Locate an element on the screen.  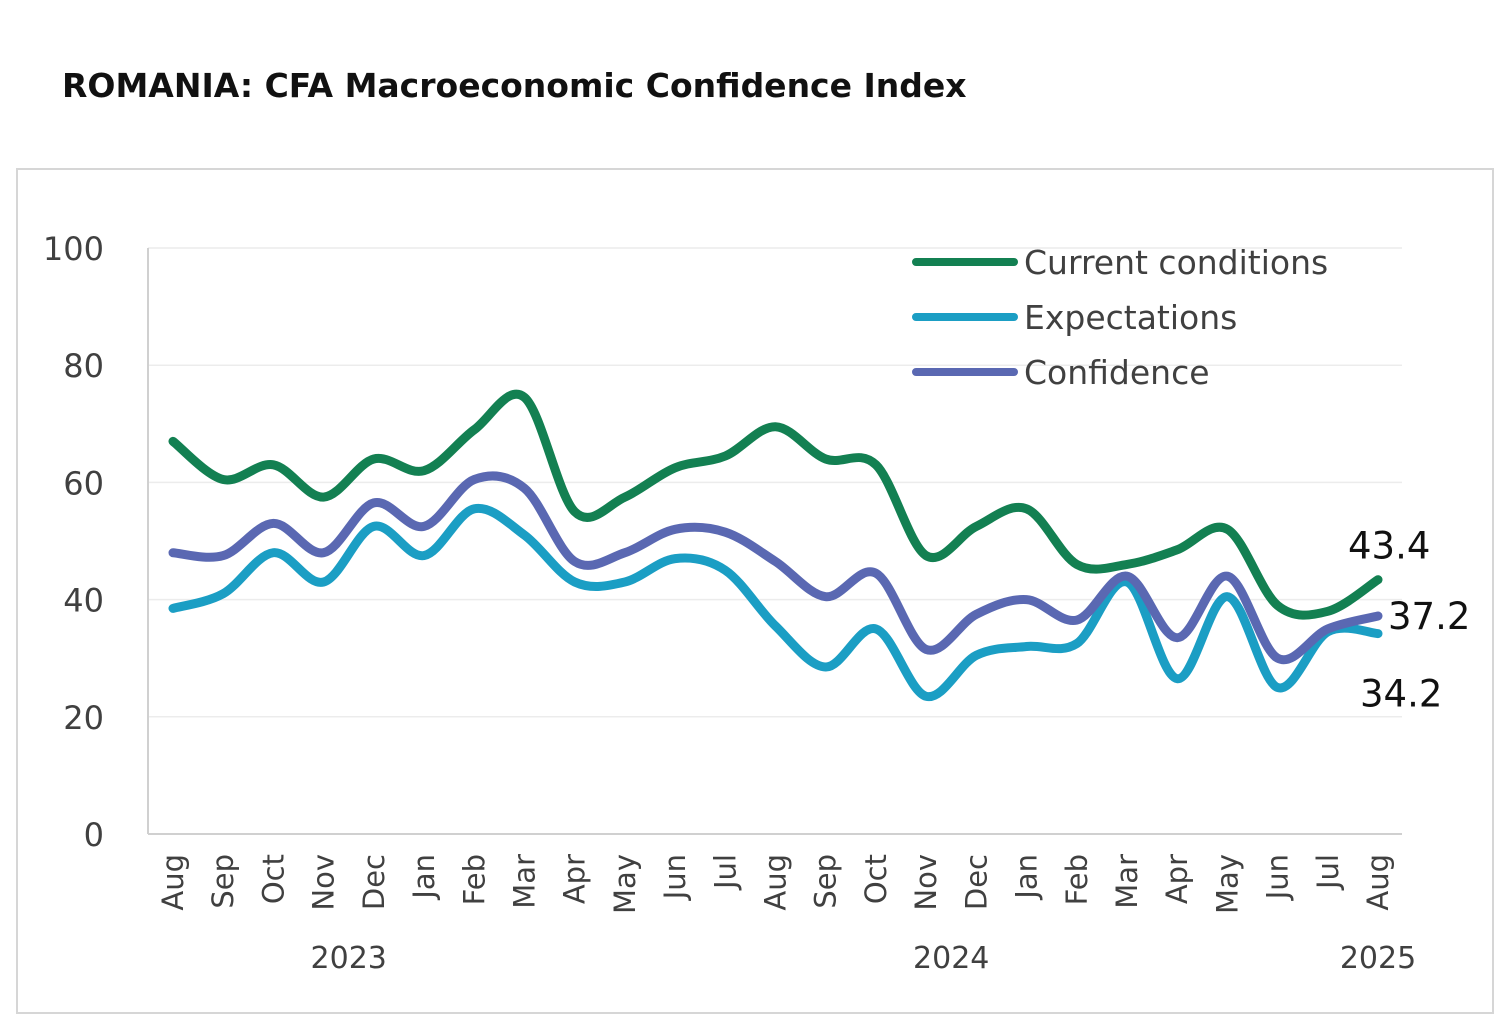
end-value-label-expectations: 34.2 is located at coordinates (1401, 694).